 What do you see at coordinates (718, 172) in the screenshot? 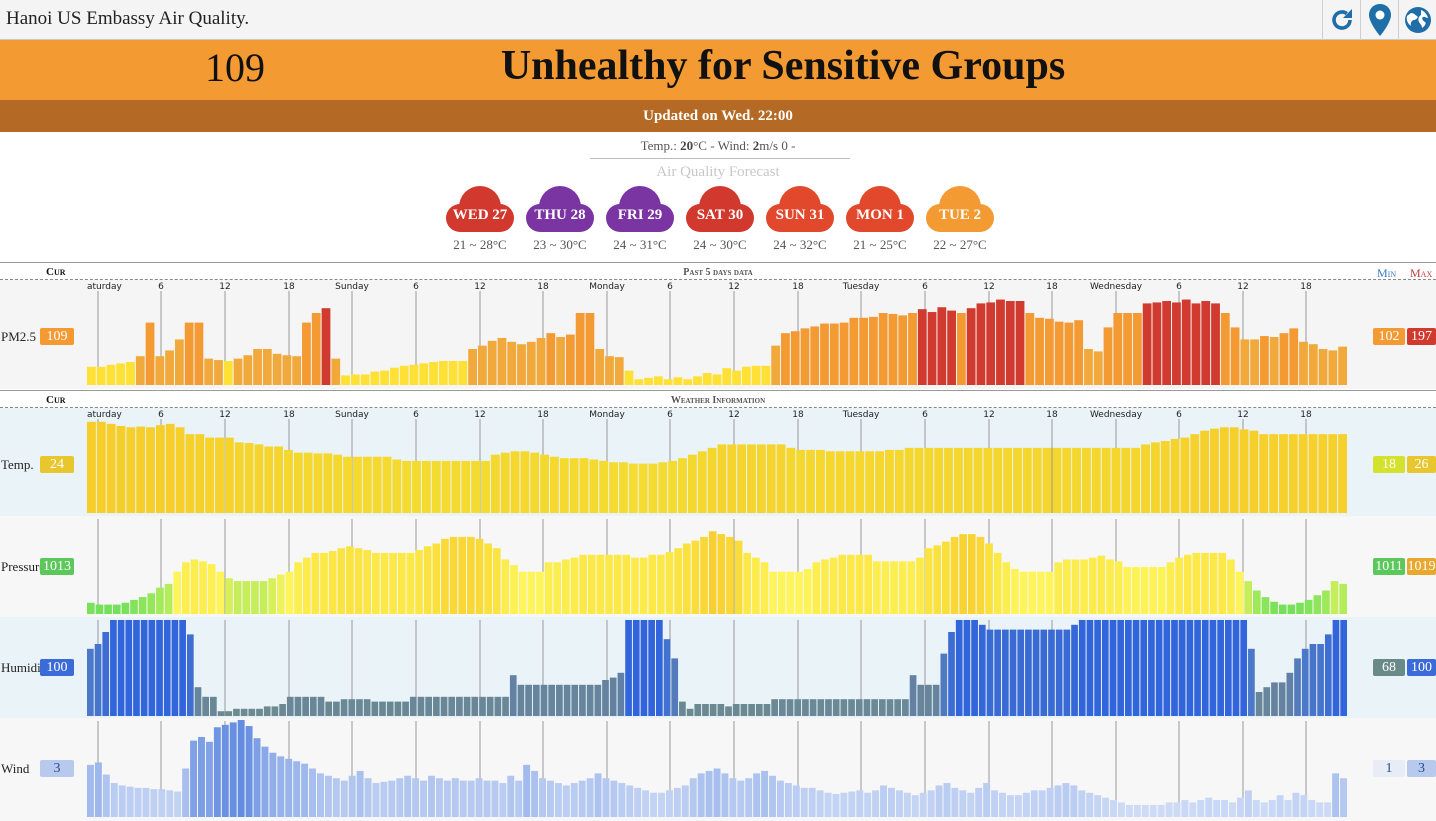
I see `forecast-title: Air Quality Forecast` at bounding box center [718, 172].